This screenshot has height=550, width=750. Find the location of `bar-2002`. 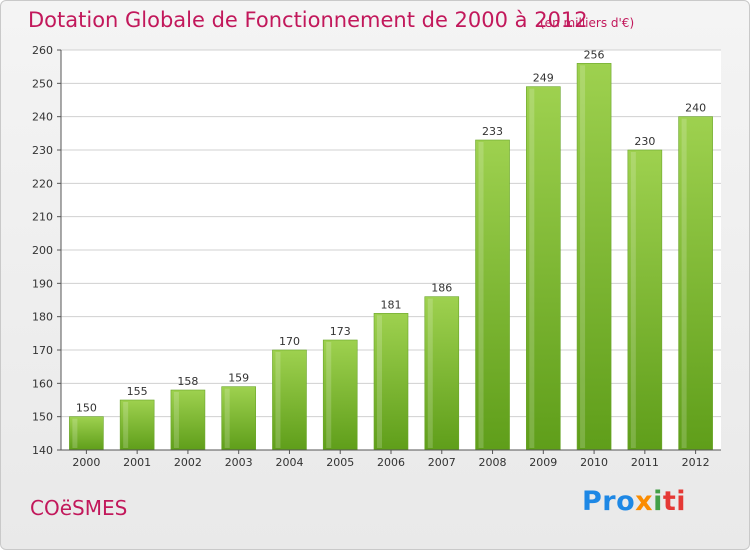

bar-2002 is located at coordinates (188, 420).